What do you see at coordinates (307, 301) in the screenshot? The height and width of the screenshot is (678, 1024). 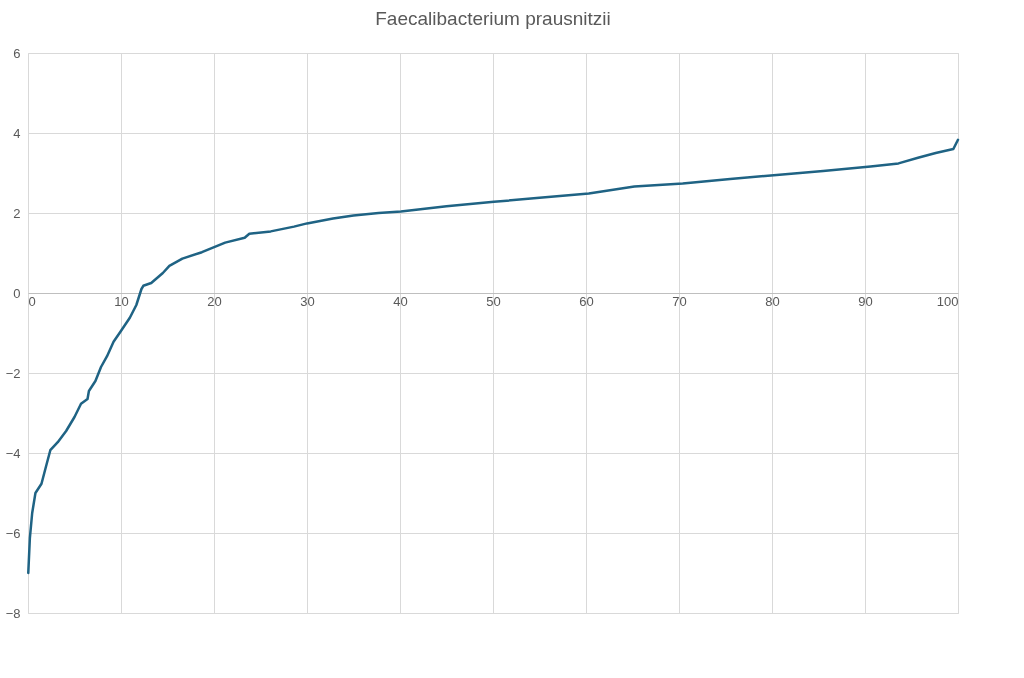 I see `x-tick-label: 30` at bounding box center [307, 301].